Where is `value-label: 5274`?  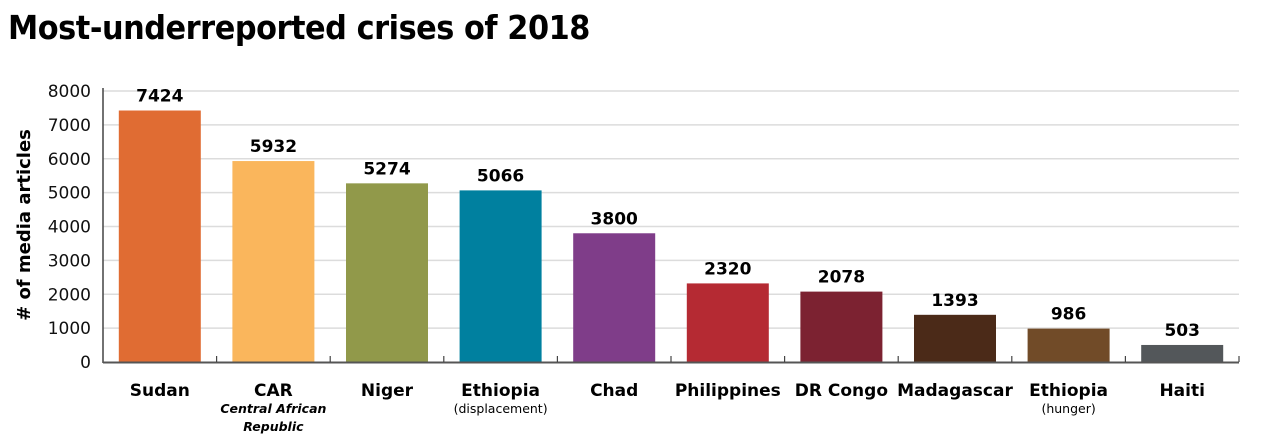 value-label: 5274 is located at coordinates (386, 169).